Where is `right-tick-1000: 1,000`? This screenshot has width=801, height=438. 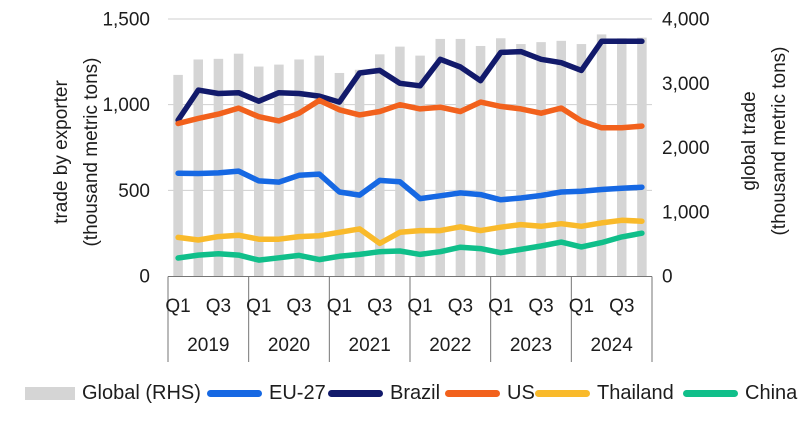
right-tick-1000: 1,000 is located at coordinates (686, 212).